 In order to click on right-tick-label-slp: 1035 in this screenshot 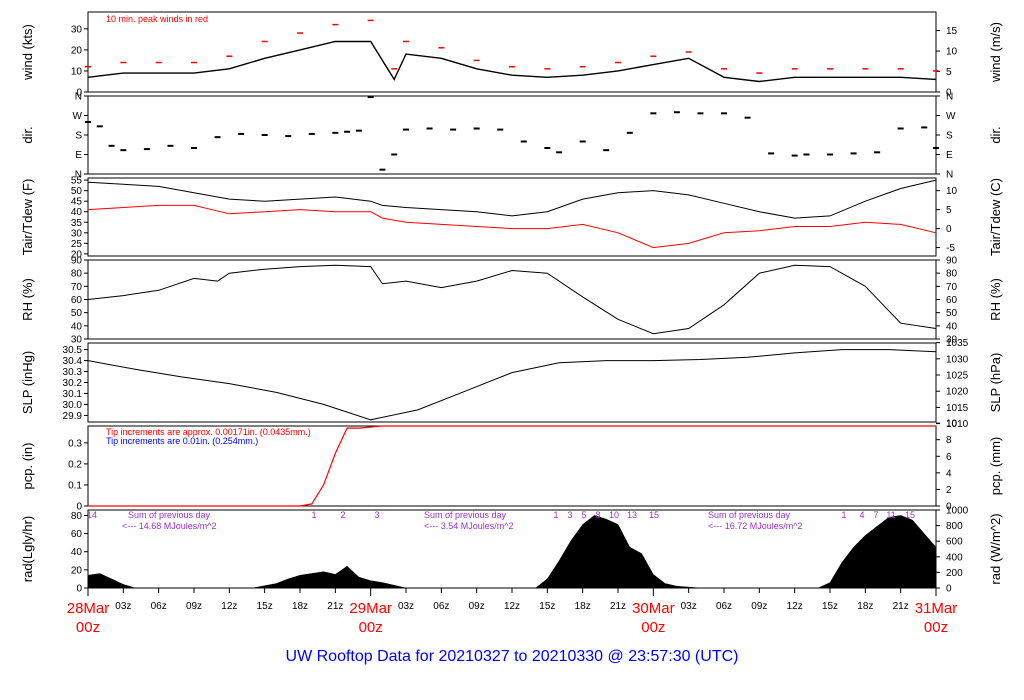, I will do `click(957, 343)`.